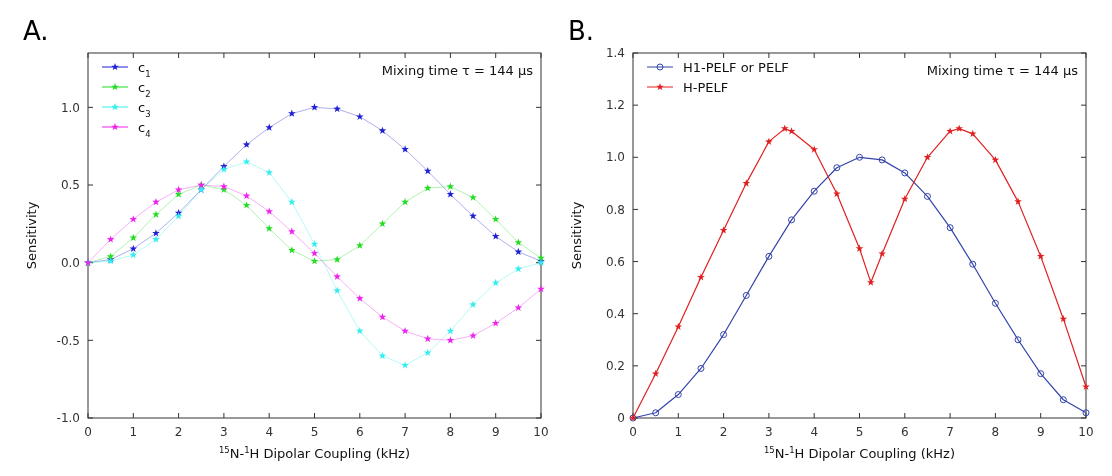 The width and height of the screenshot is (1112, 476). What do you see at coordinates (621, 418) in the screenshot?
I see `y-tick-label: 0` at bounding box center [621, 418].